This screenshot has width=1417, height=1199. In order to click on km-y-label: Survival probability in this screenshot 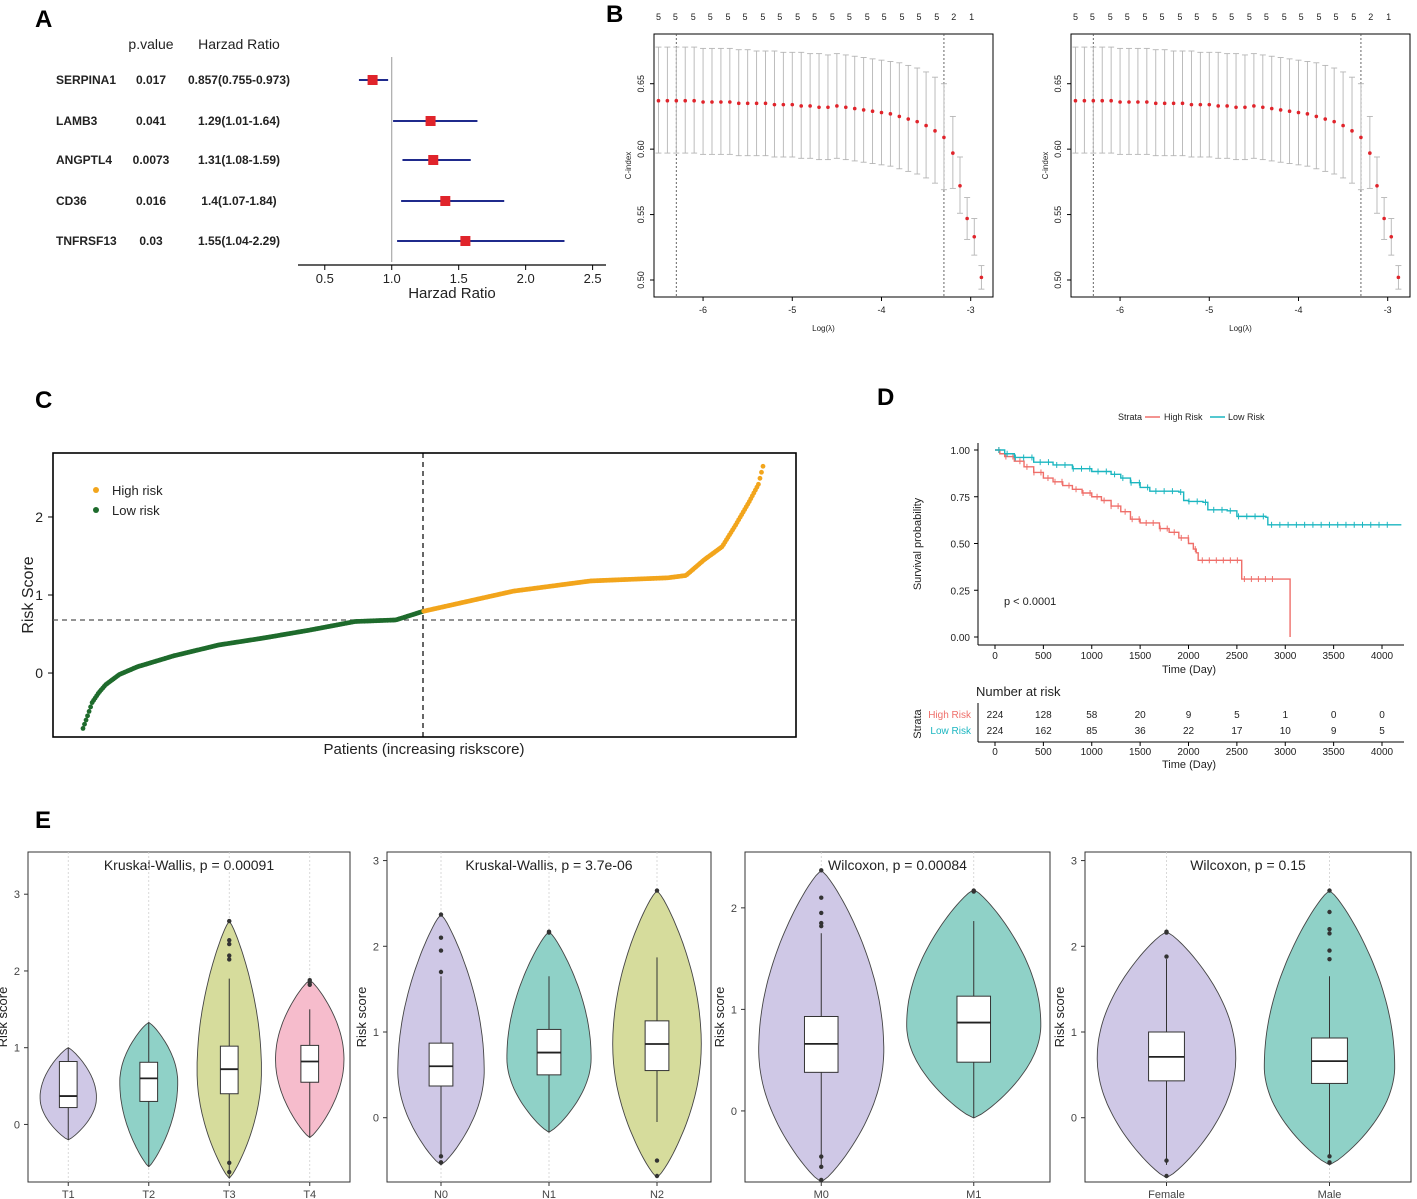, I will do `click(918, 543)`.